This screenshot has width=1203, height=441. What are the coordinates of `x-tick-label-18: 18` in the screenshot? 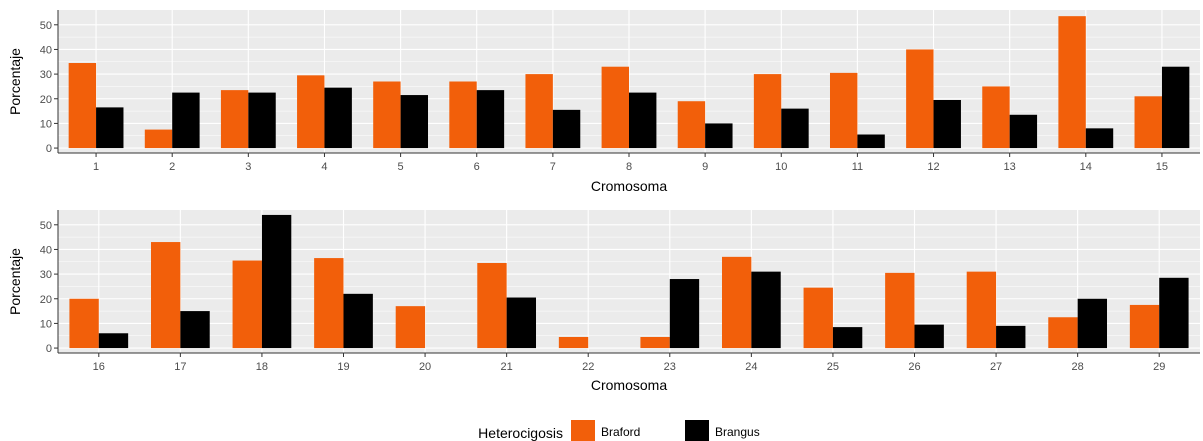 It's located at (262, 367).